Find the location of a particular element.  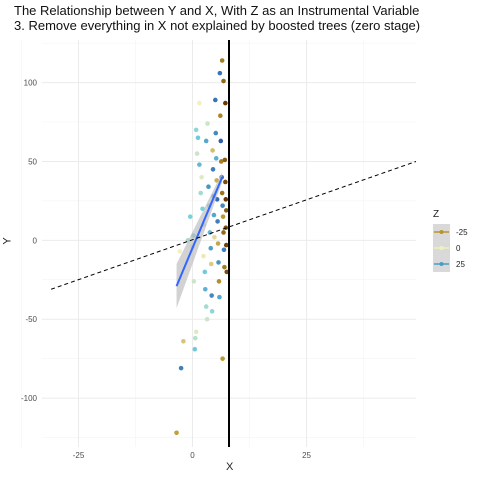

legend-item-neg25: -25 is located at coordinates (450, 232).